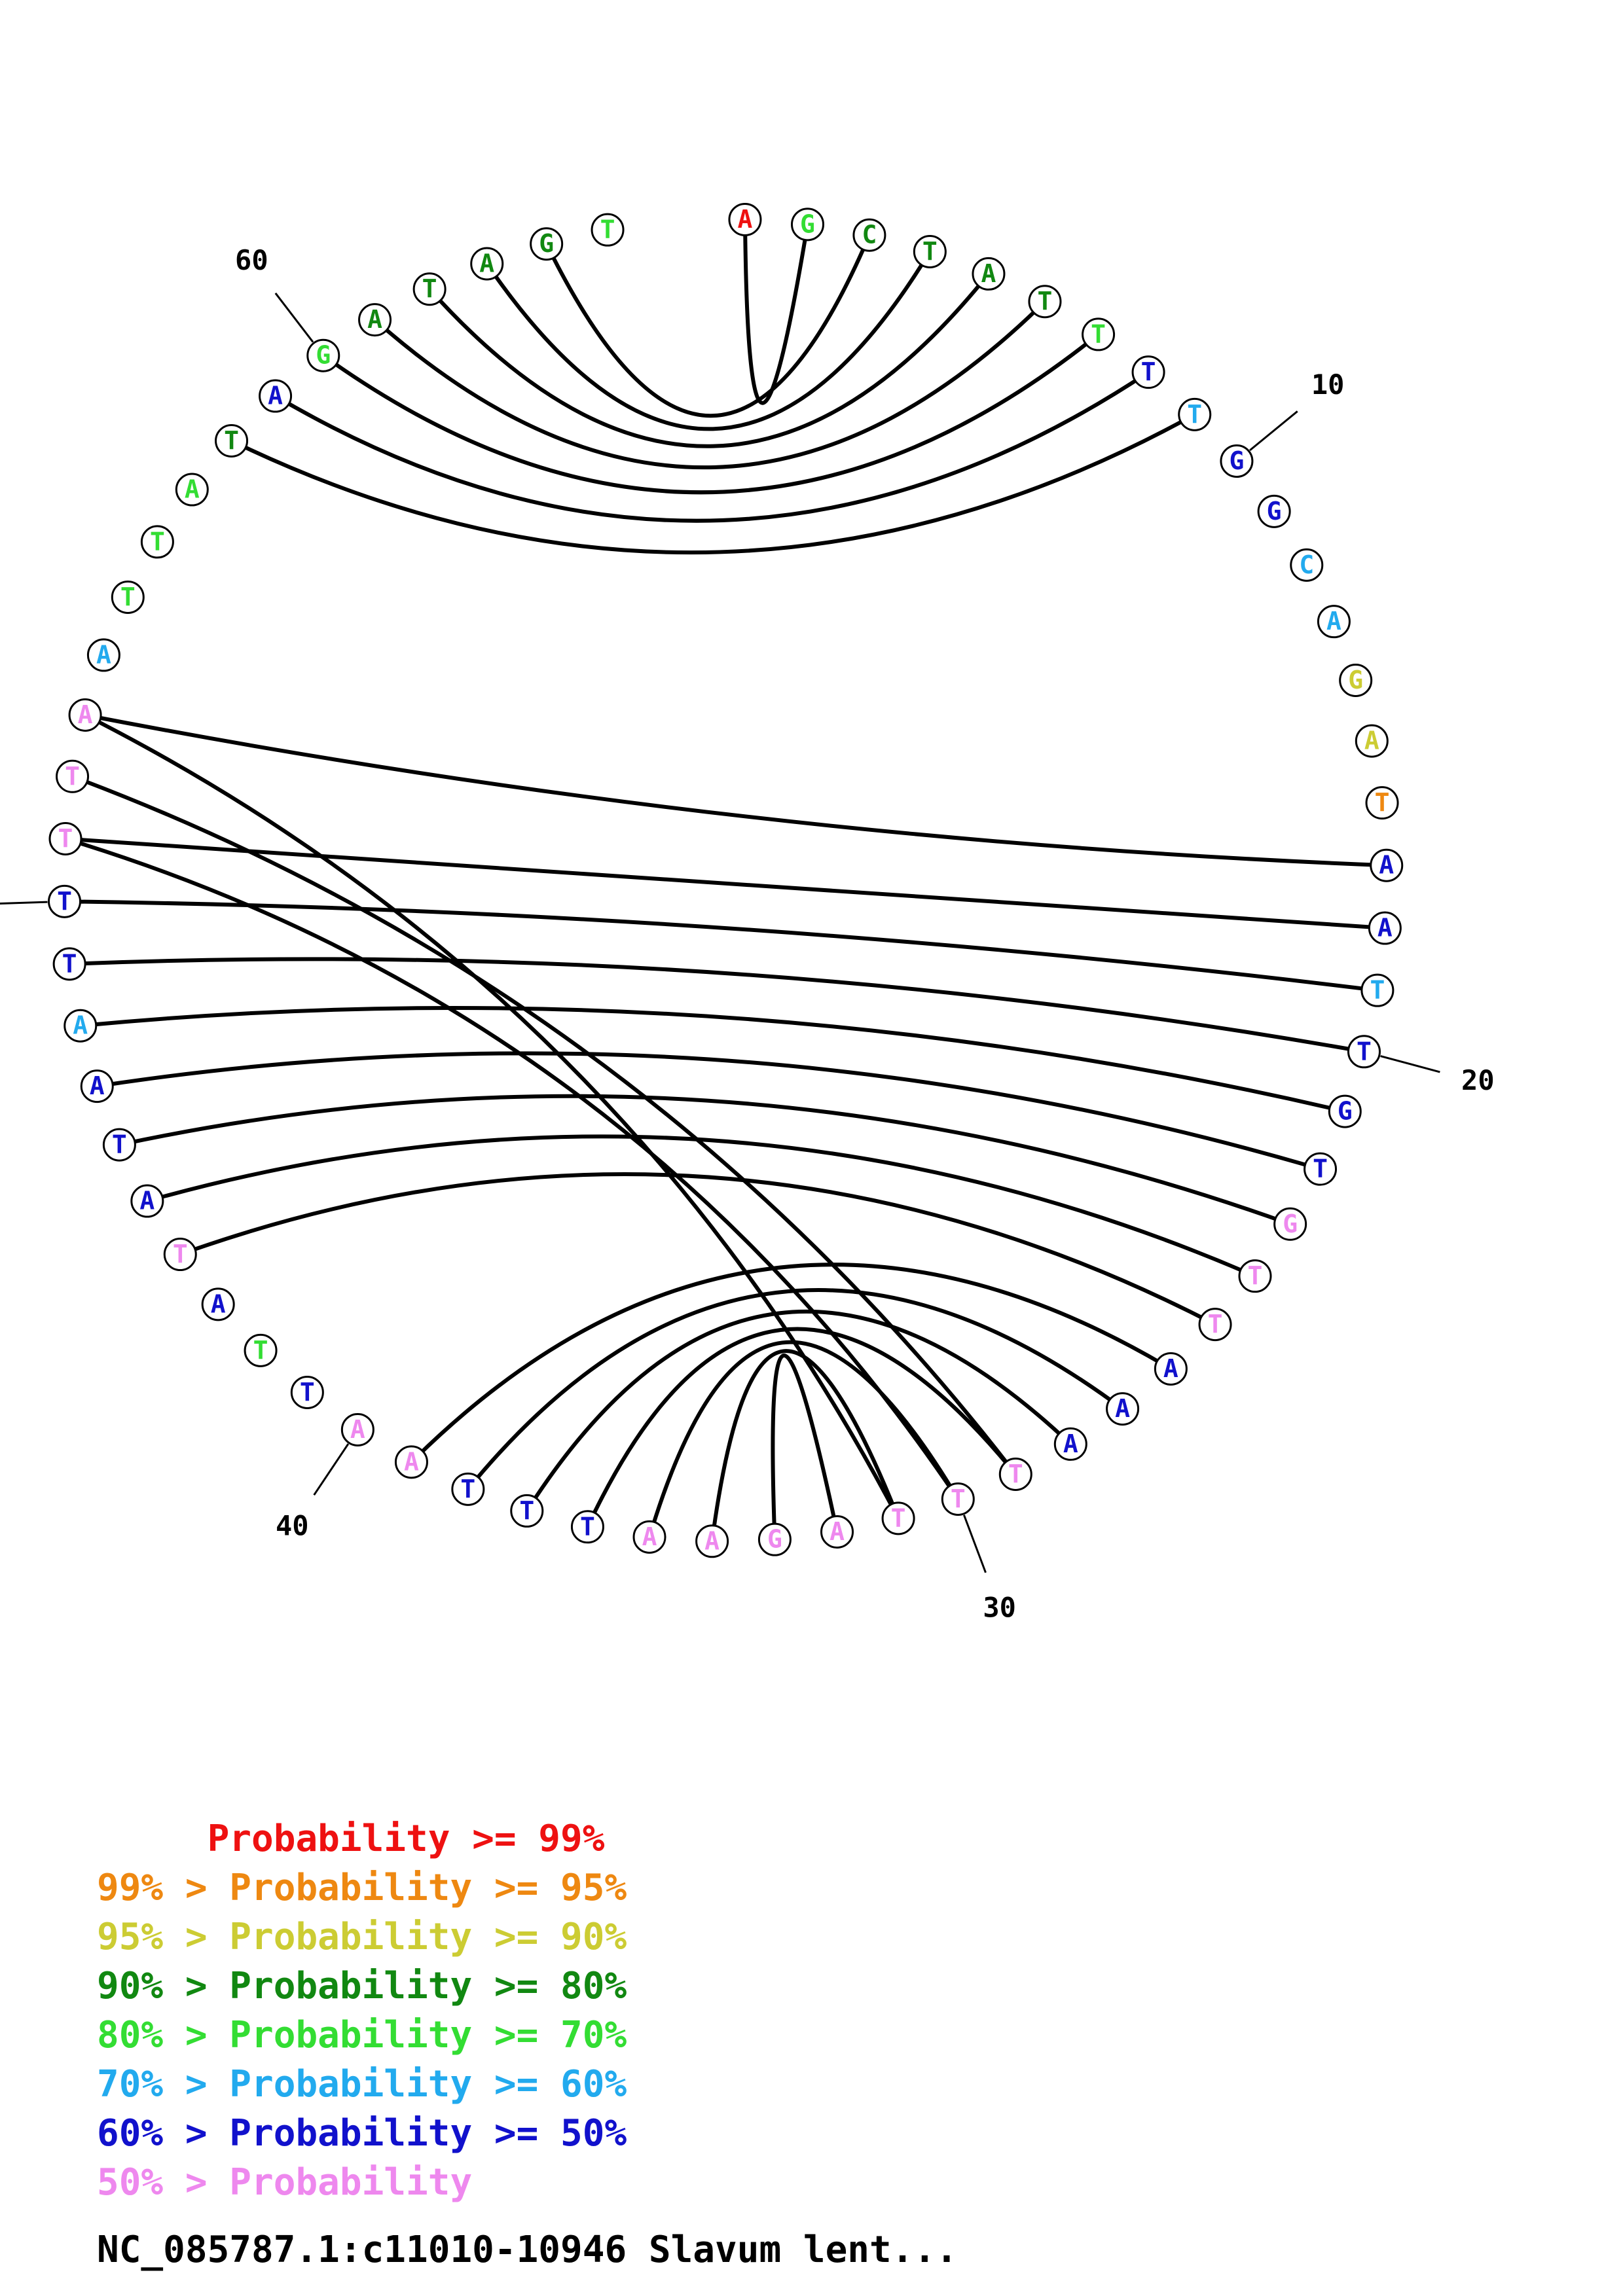  Describe the element at coordinates (163, 2084) in the screenshot. I see `legend-prefix: 70% >` at that location.